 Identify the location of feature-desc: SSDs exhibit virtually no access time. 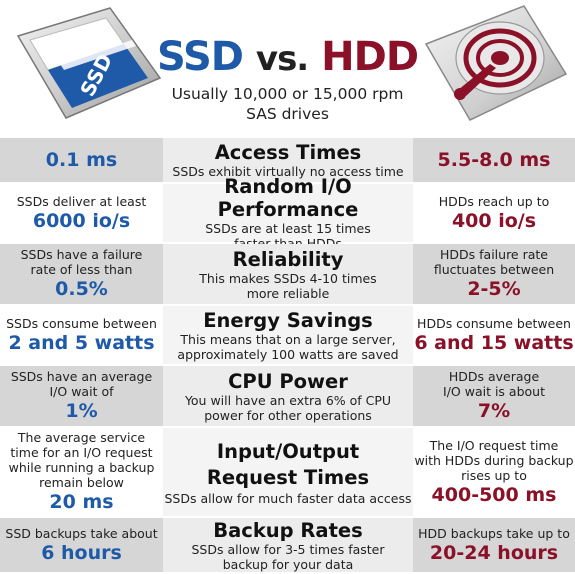
(288, 171).